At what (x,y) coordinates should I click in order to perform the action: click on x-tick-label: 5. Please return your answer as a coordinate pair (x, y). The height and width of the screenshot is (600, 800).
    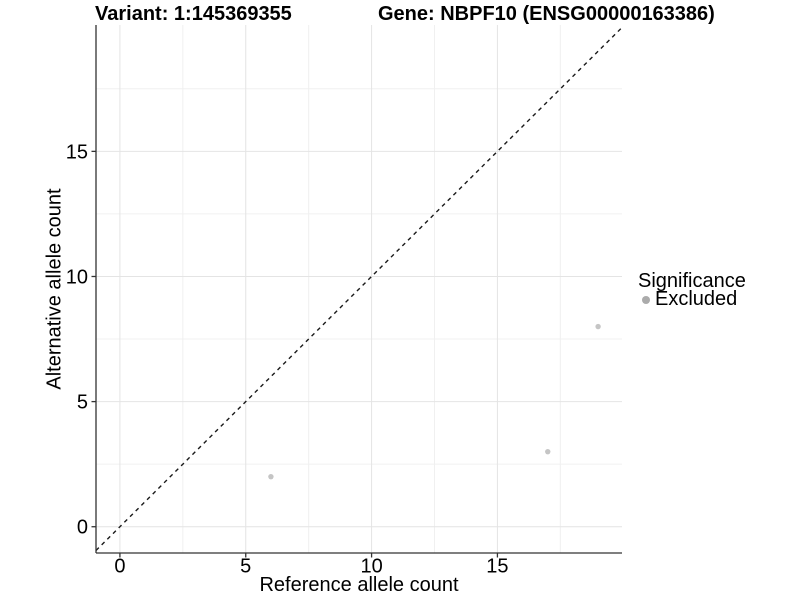
    Looking at the image, I should click on (245, 567).